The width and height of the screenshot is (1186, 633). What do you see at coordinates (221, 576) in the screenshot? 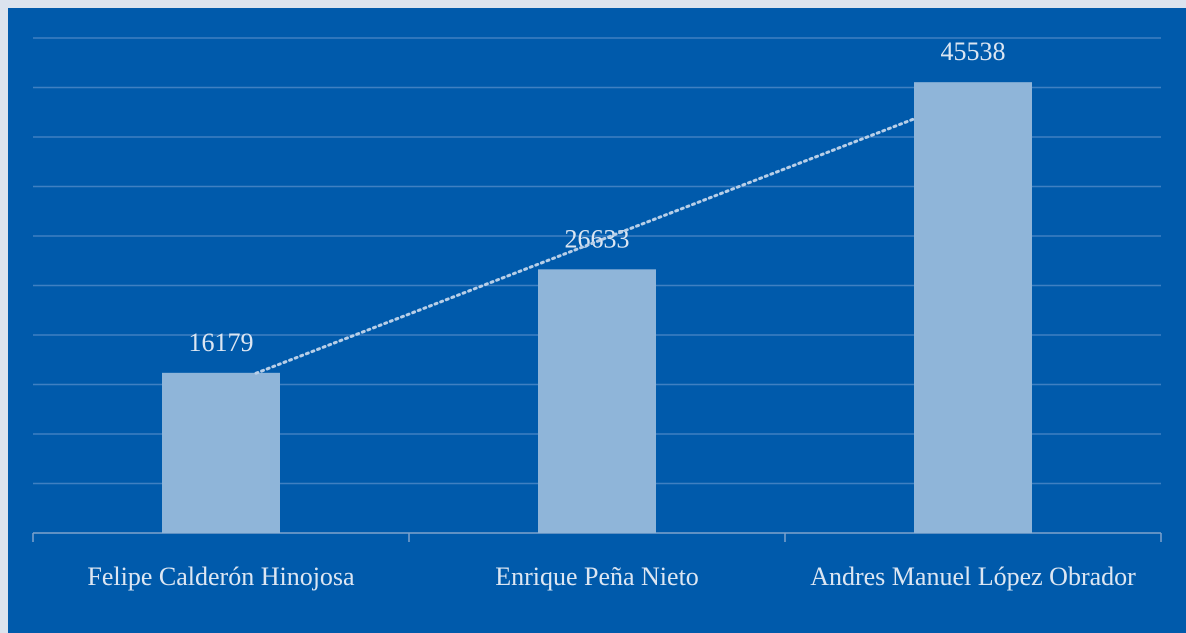
I see `x-tick-label: Felipe Calderón Hinojosa` at bounding box center [221, 576].